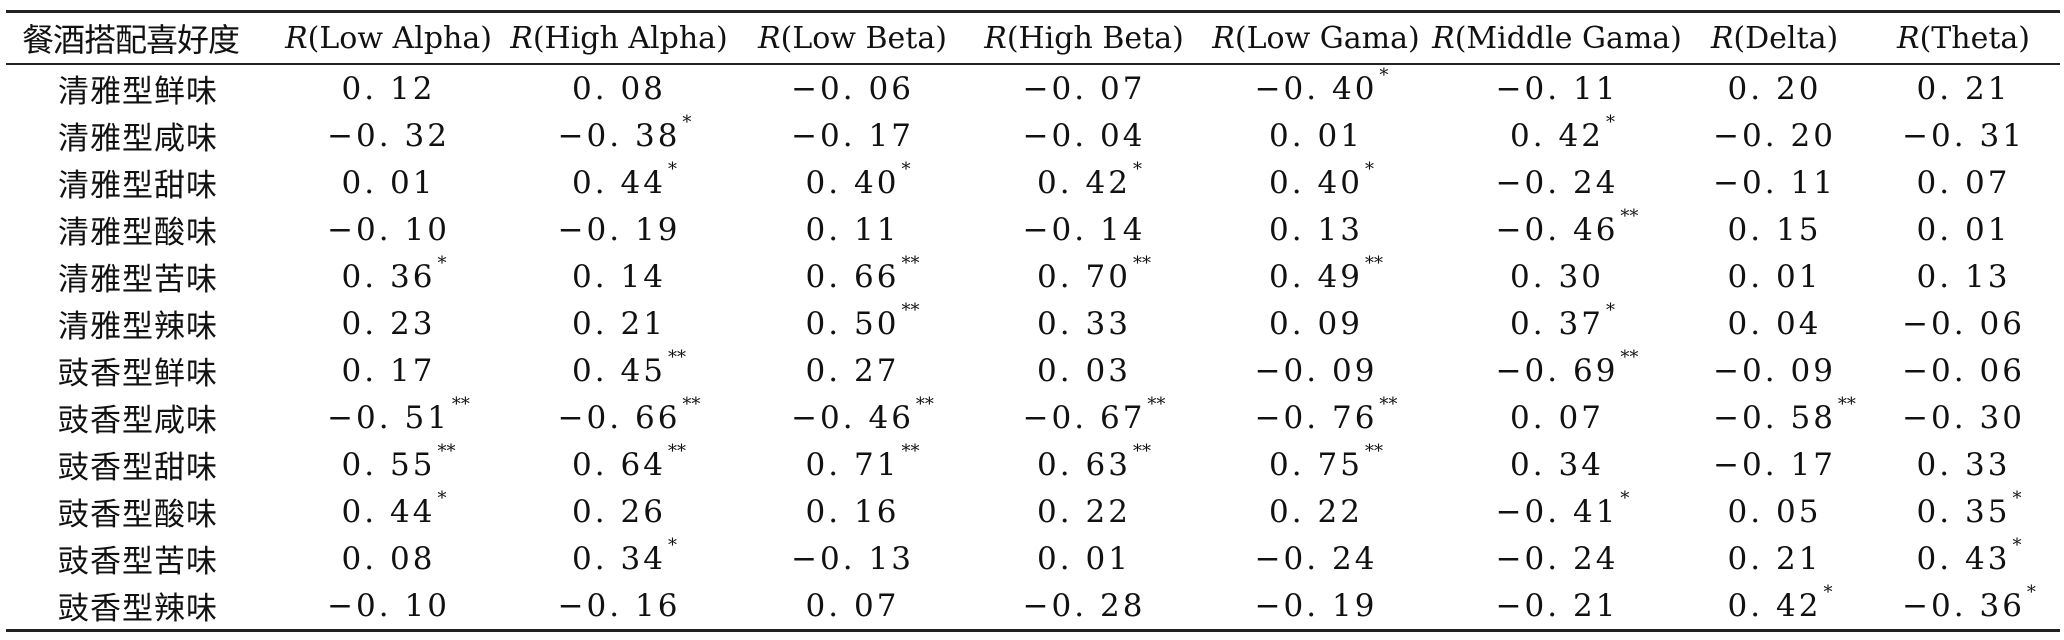 This screenshot has height=640, width=2064. I want to click on correlation-value-wrap: −0. 21, so click(1557, 606).